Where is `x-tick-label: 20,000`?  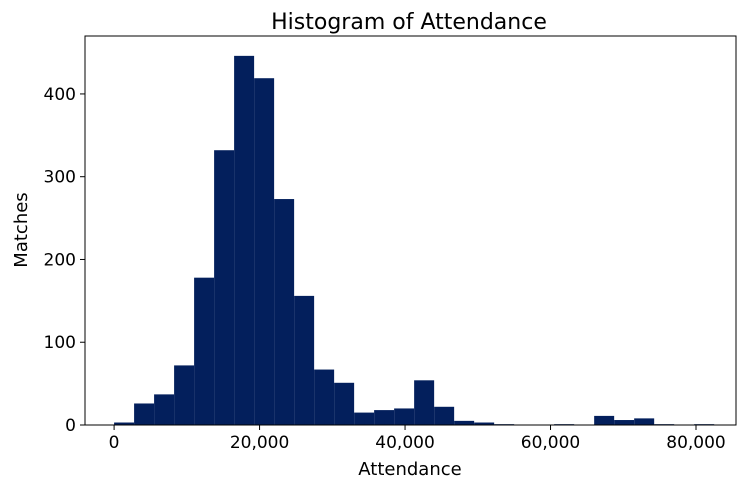
x-tick-label: 20,000 is located at coordinates (259, 443).